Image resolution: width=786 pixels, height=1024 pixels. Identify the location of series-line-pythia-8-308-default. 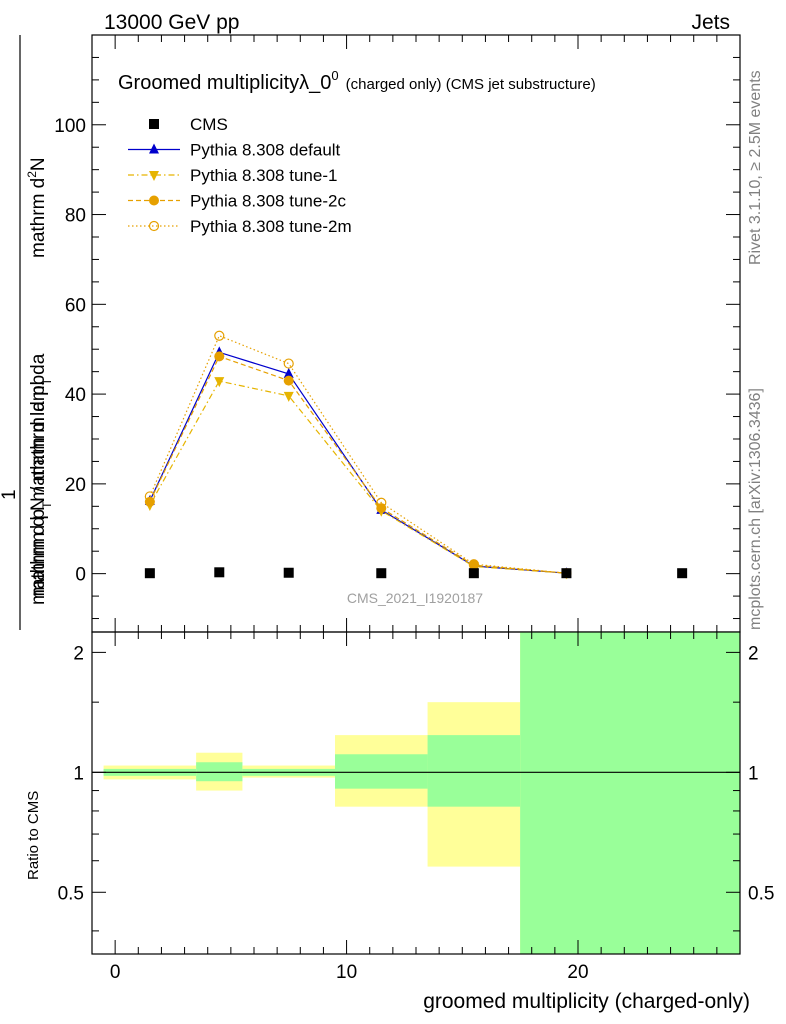
(358, 462).